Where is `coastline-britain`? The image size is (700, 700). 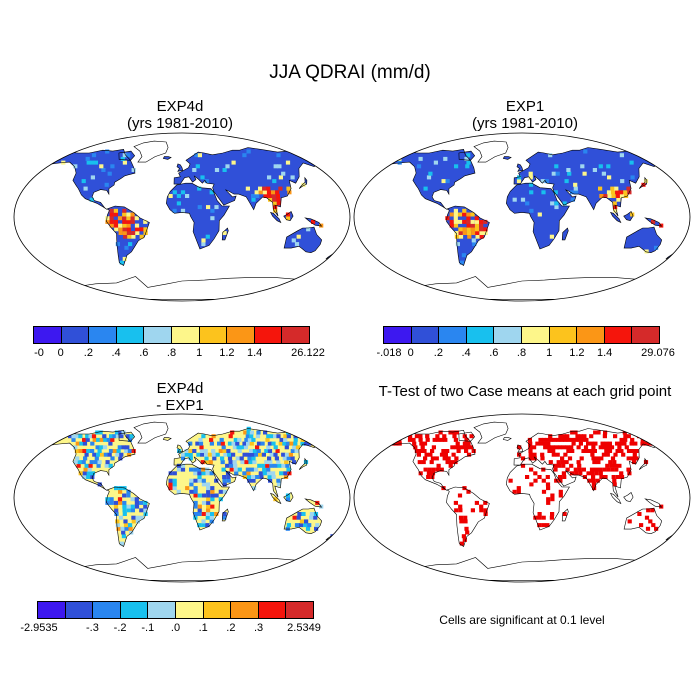
coastline-britain is located at coordinates (180, 167).